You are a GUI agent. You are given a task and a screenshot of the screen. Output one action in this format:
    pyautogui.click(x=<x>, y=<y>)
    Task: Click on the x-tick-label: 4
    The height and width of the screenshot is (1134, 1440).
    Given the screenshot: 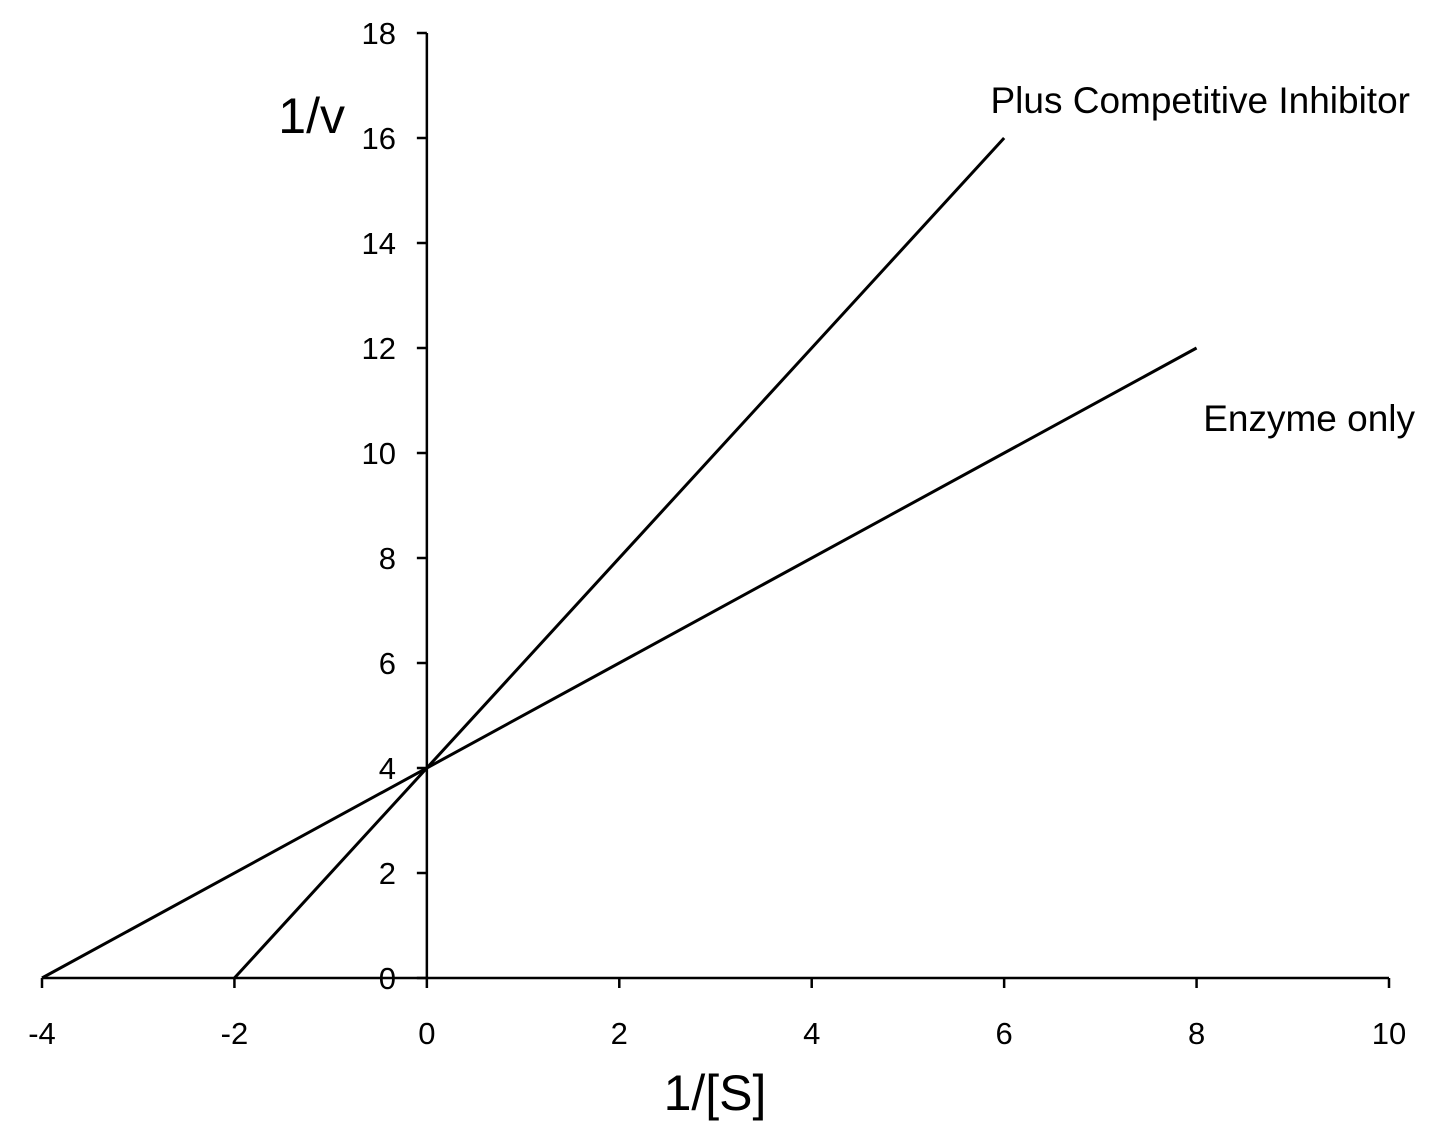 What is the action you would take?
    pyautogui.click(x=811, y=1033)
    